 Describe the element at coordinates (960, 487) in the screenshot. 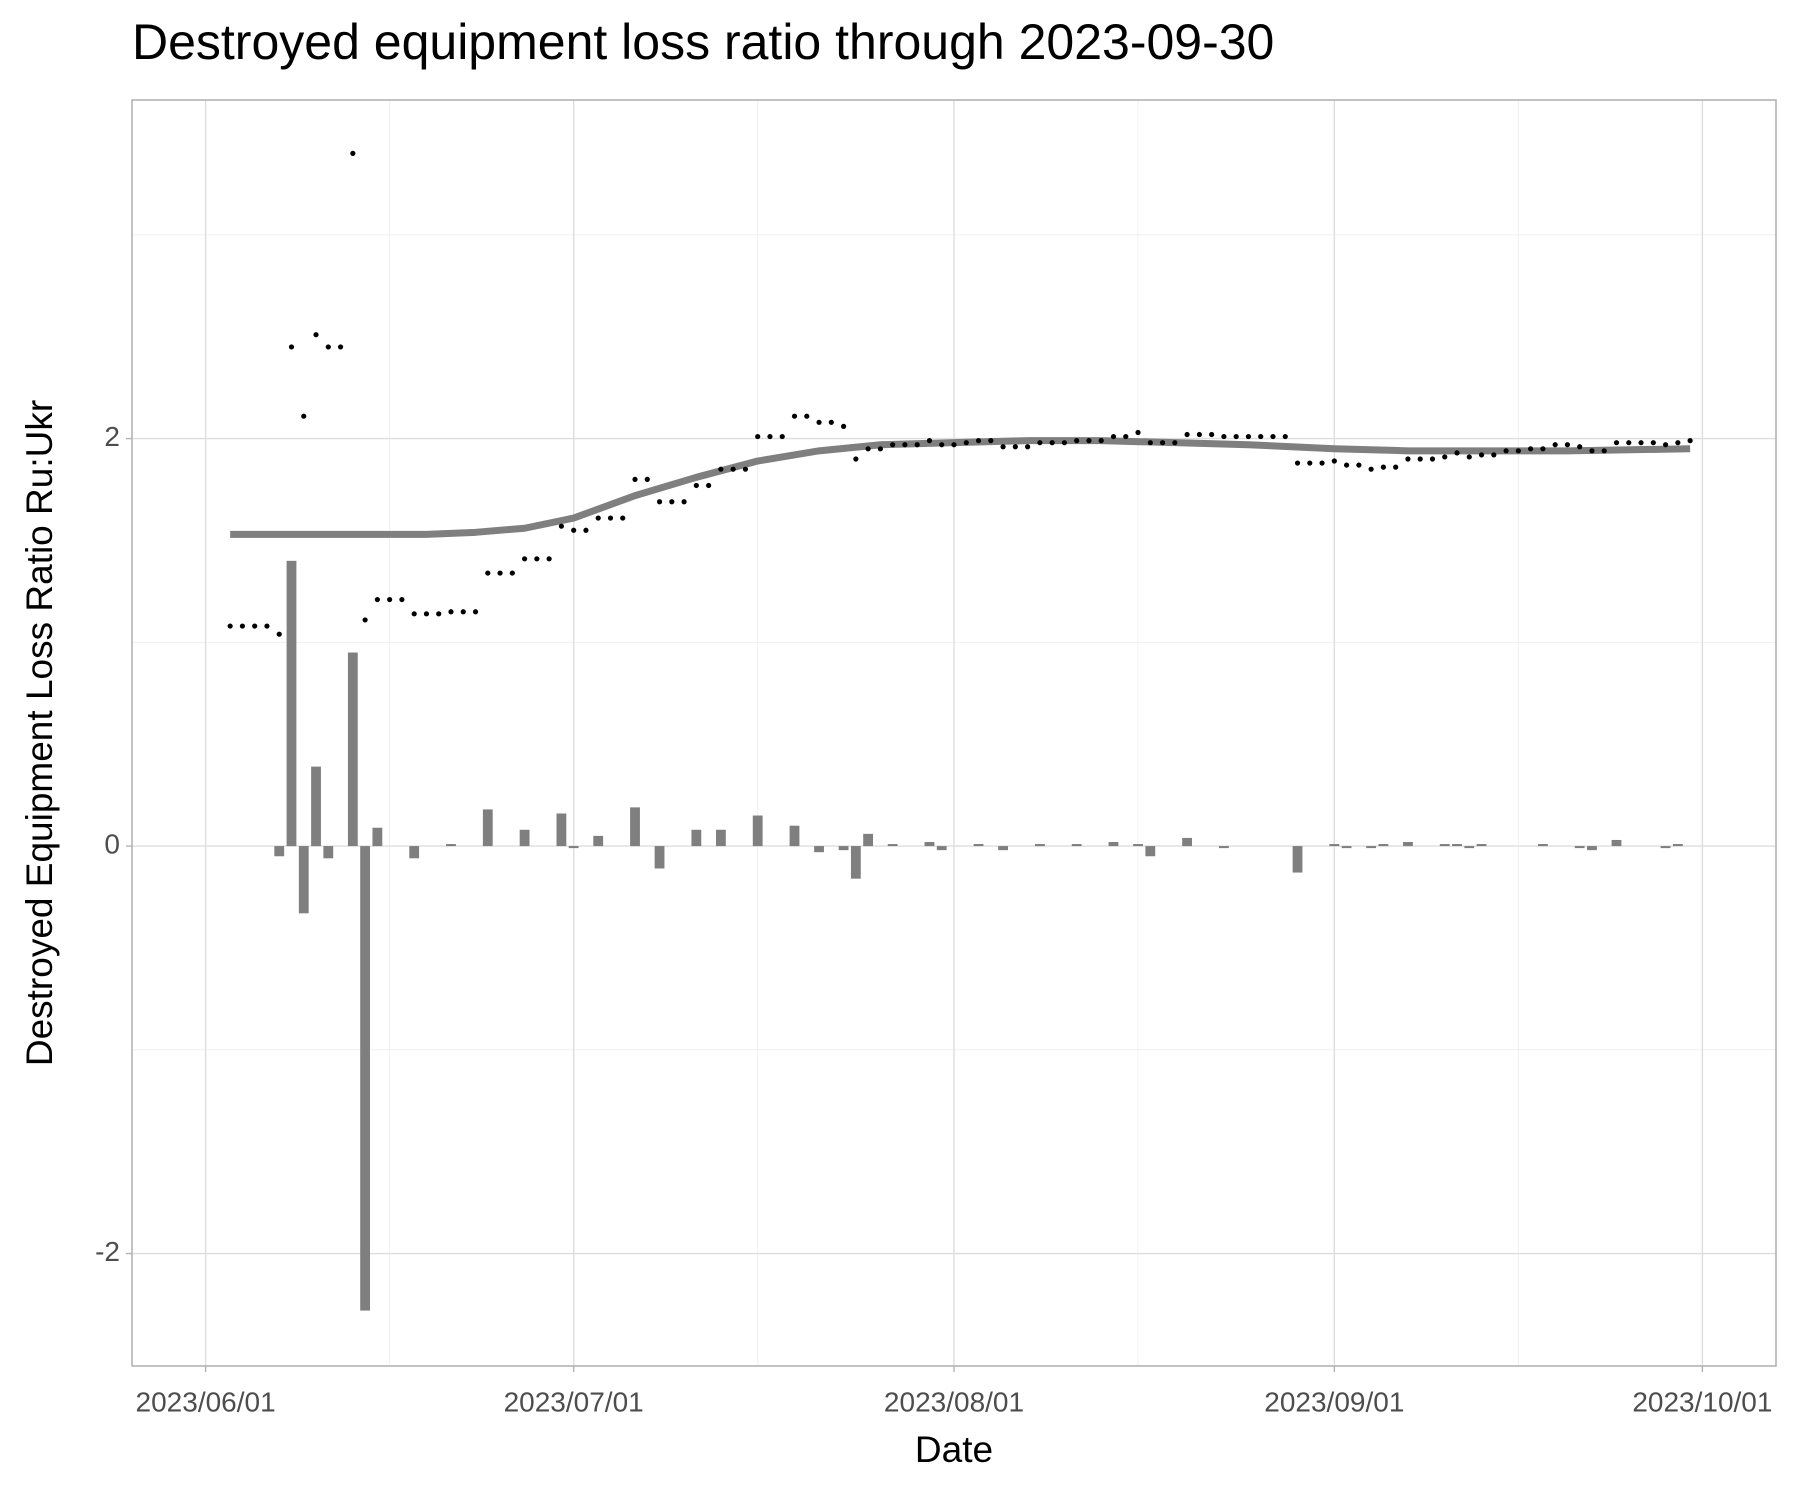

I see `trend-line` at that location.